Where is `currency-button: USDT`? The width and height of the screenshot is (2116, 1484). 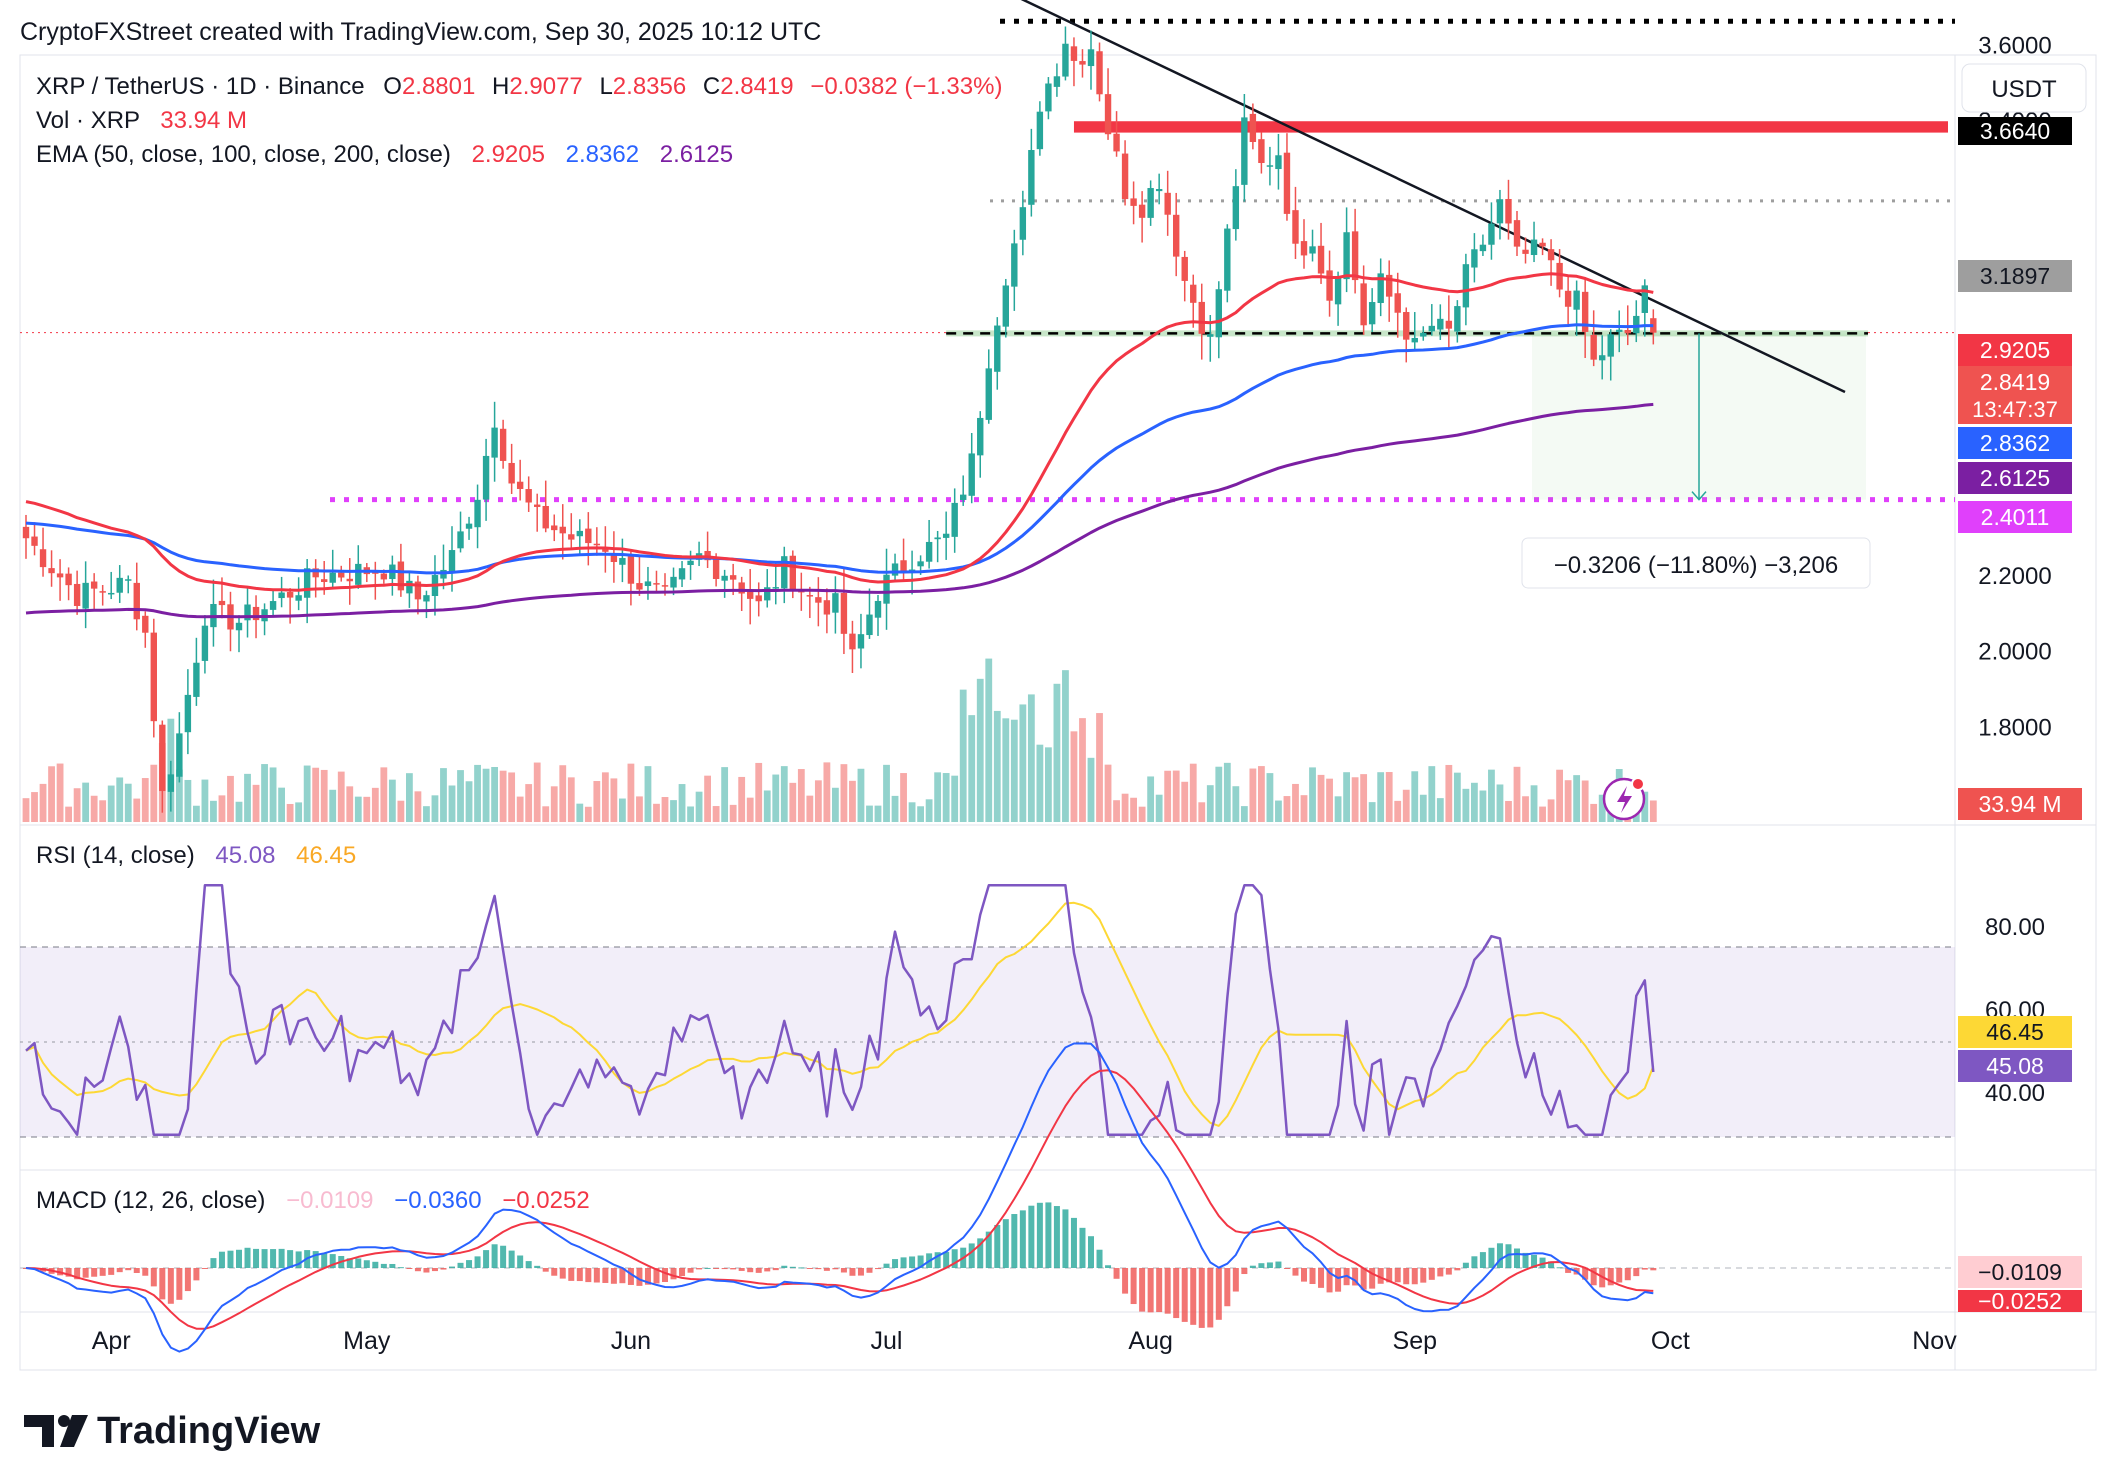 currency-button: USDT is located at coordinates (2024, 88).